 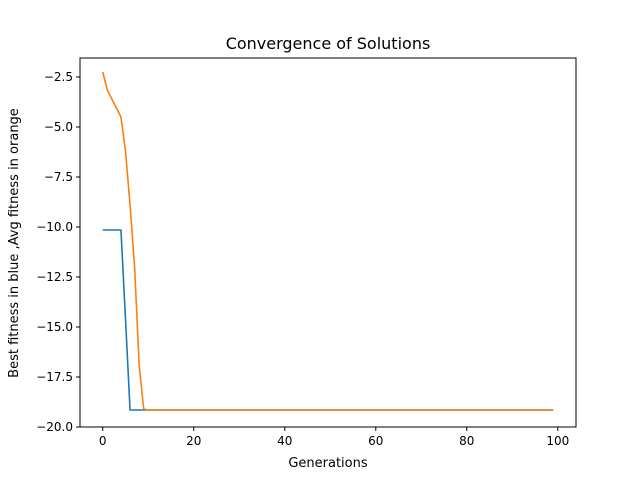 What do you see at coordinates (54, 377) in the screenshot?
I see `y-tick-label: −17.5` at bounding box center [54, 377].